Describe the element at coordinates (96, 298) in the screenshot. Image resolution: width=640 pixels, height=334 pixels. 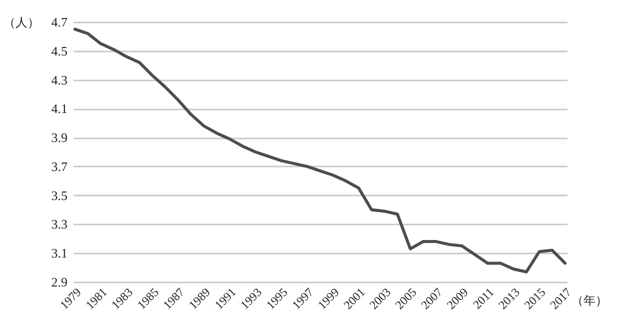
I see `x-tick-label: 1981` at that location.